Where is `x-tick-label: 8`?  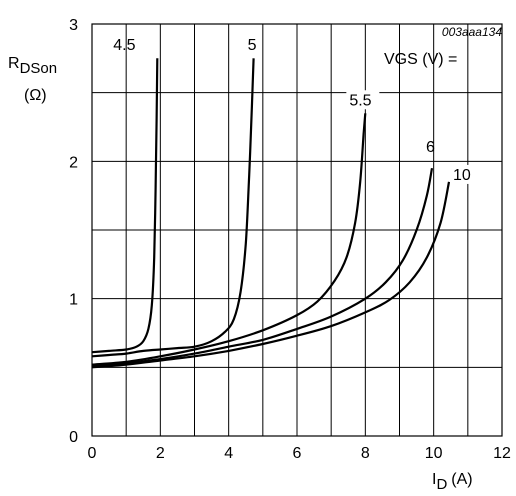
x-tick-label: 8 is located at coordinates (365, 453).